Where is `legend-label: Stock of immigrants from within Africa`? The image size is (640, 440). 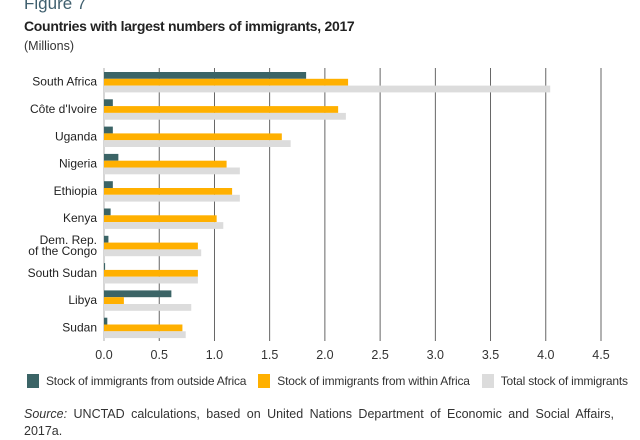 legend-label: Stock of immigrants from within Africa is located at coordinates (373, 381).